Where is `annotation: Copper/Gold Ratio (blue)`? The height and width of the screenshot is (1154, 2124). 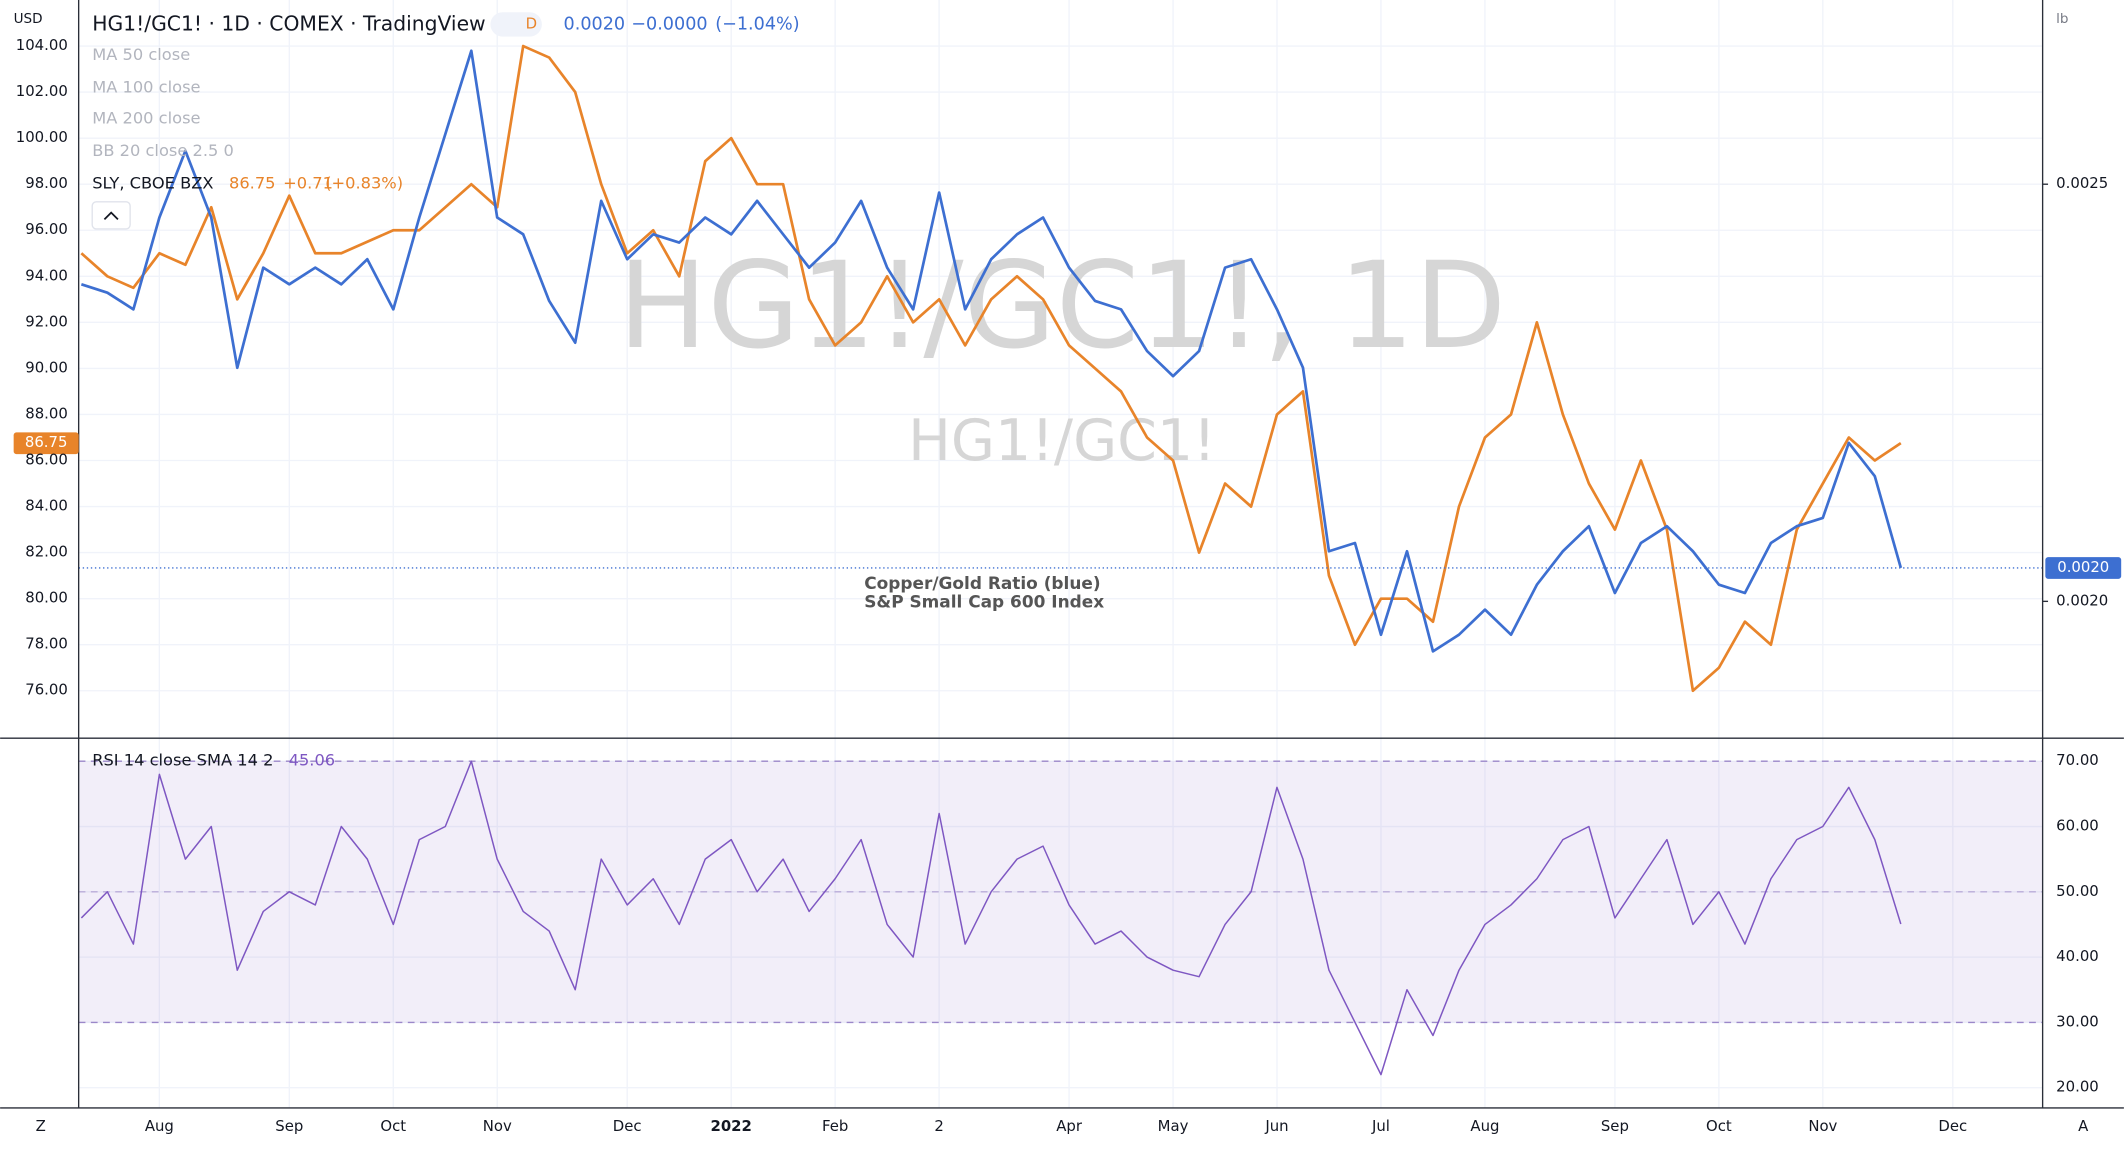
annotation: Copper/Gold Ratio (blue) is located at coordinates (982, 583).